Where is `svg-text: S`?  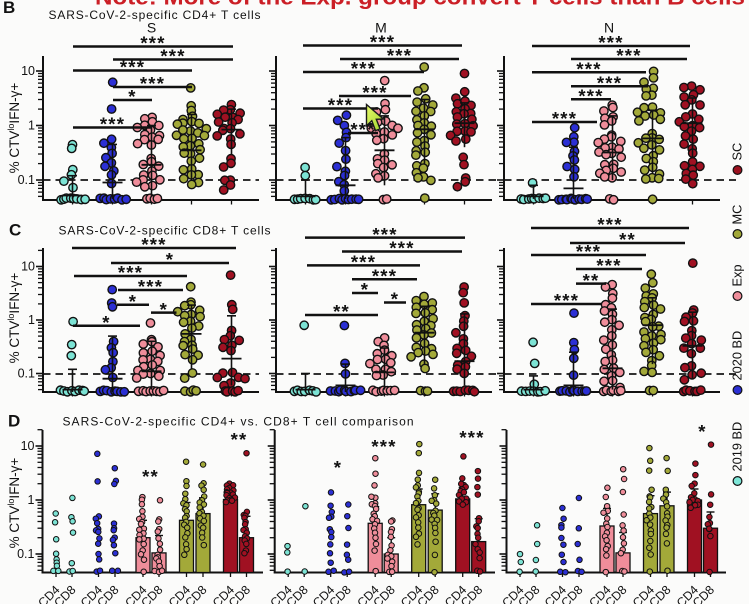 svg-text: S is located at coordinates (151, 28).